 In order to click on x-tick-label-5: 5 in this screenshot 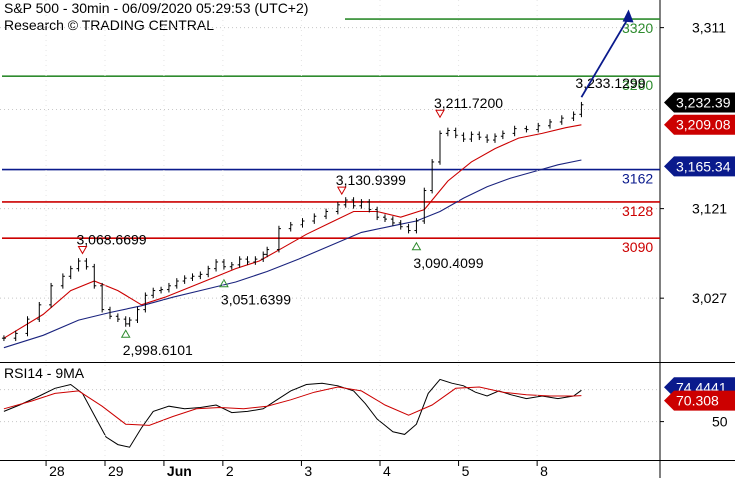, I will do `click(466, 471)`.